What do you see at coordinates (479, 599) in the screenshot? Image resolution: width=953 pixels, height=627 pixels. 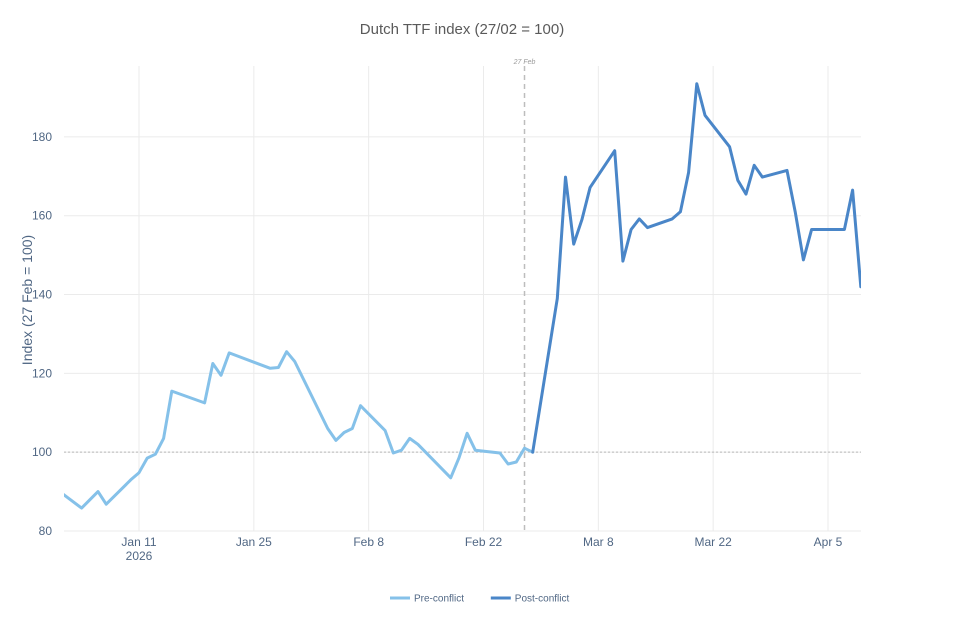 I see `legend: Pre-conflict Post-conflict` at bounding box center [479, 599].